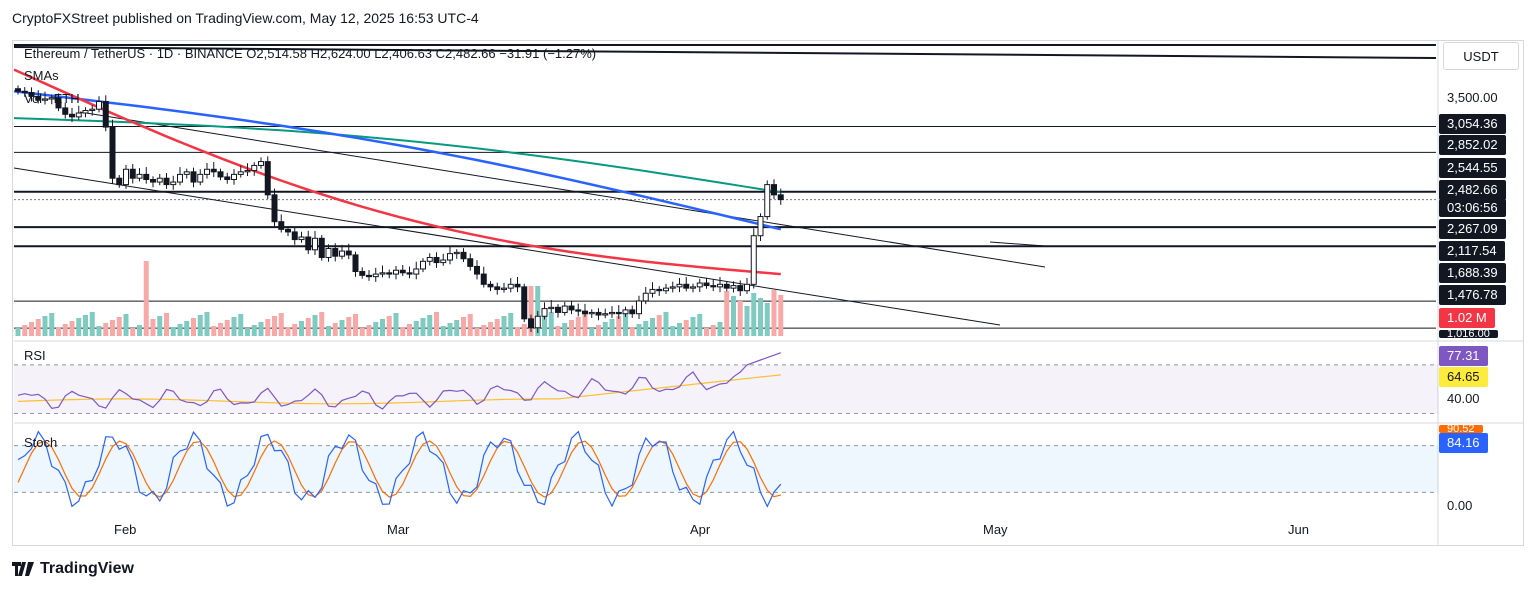  Describe the element at coordinates (725, 52) in the screenshot. I see `resistance-line` at that location.